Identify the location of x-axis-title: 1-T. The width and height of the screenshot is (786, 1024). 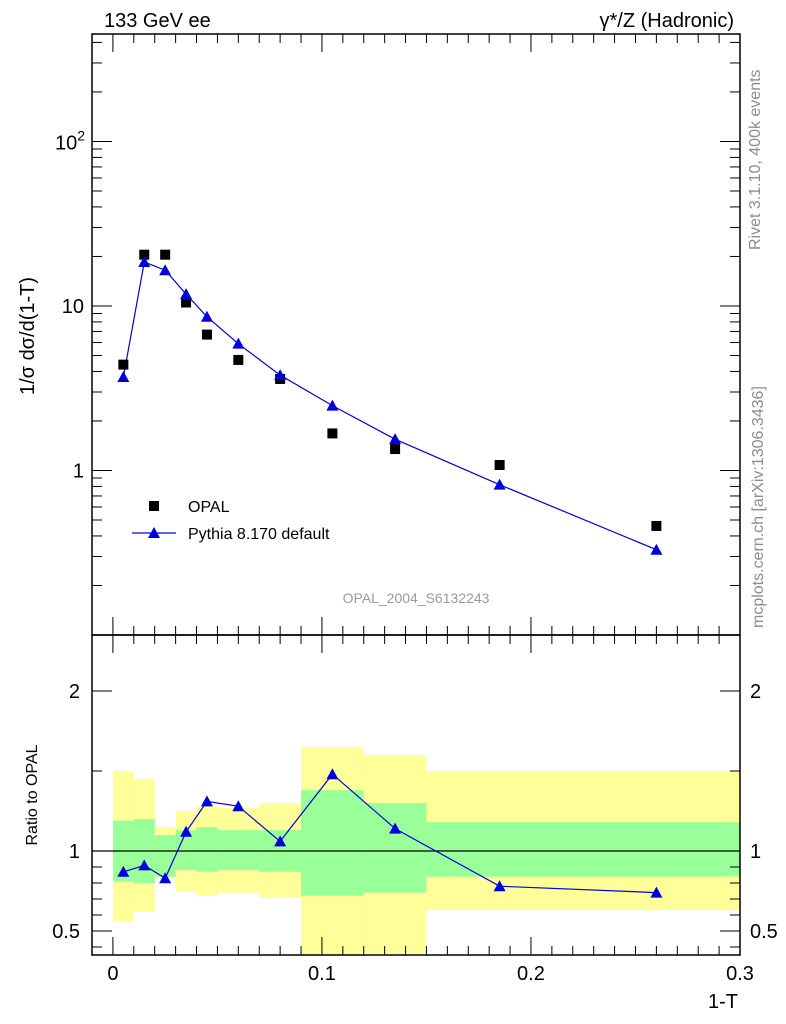
(723, 1002).